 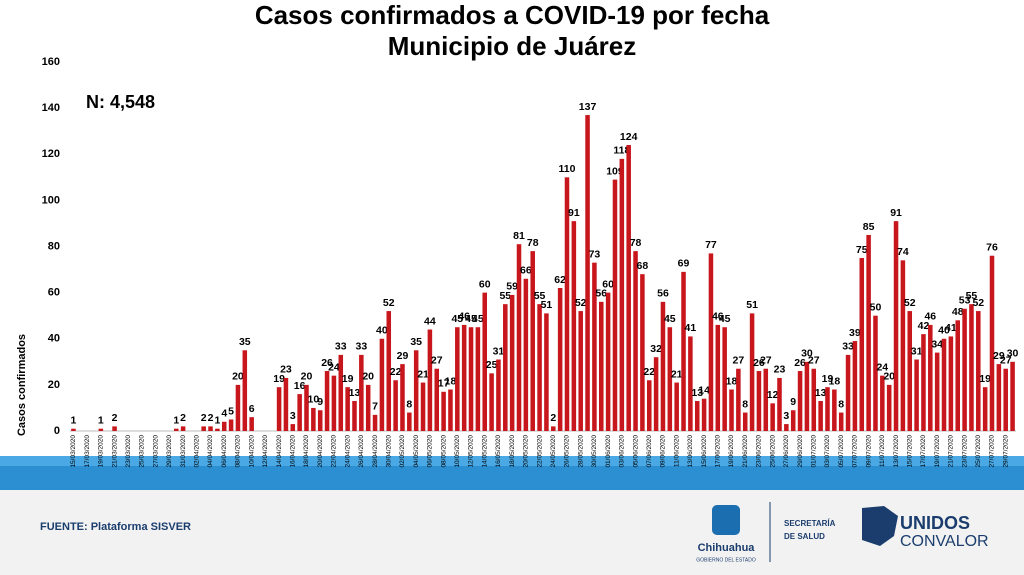 What do you see at coordinates (676, 451) in the screenshot?
I see `x-tick-label: 11/06/2020` at bounding box center [676, 451].